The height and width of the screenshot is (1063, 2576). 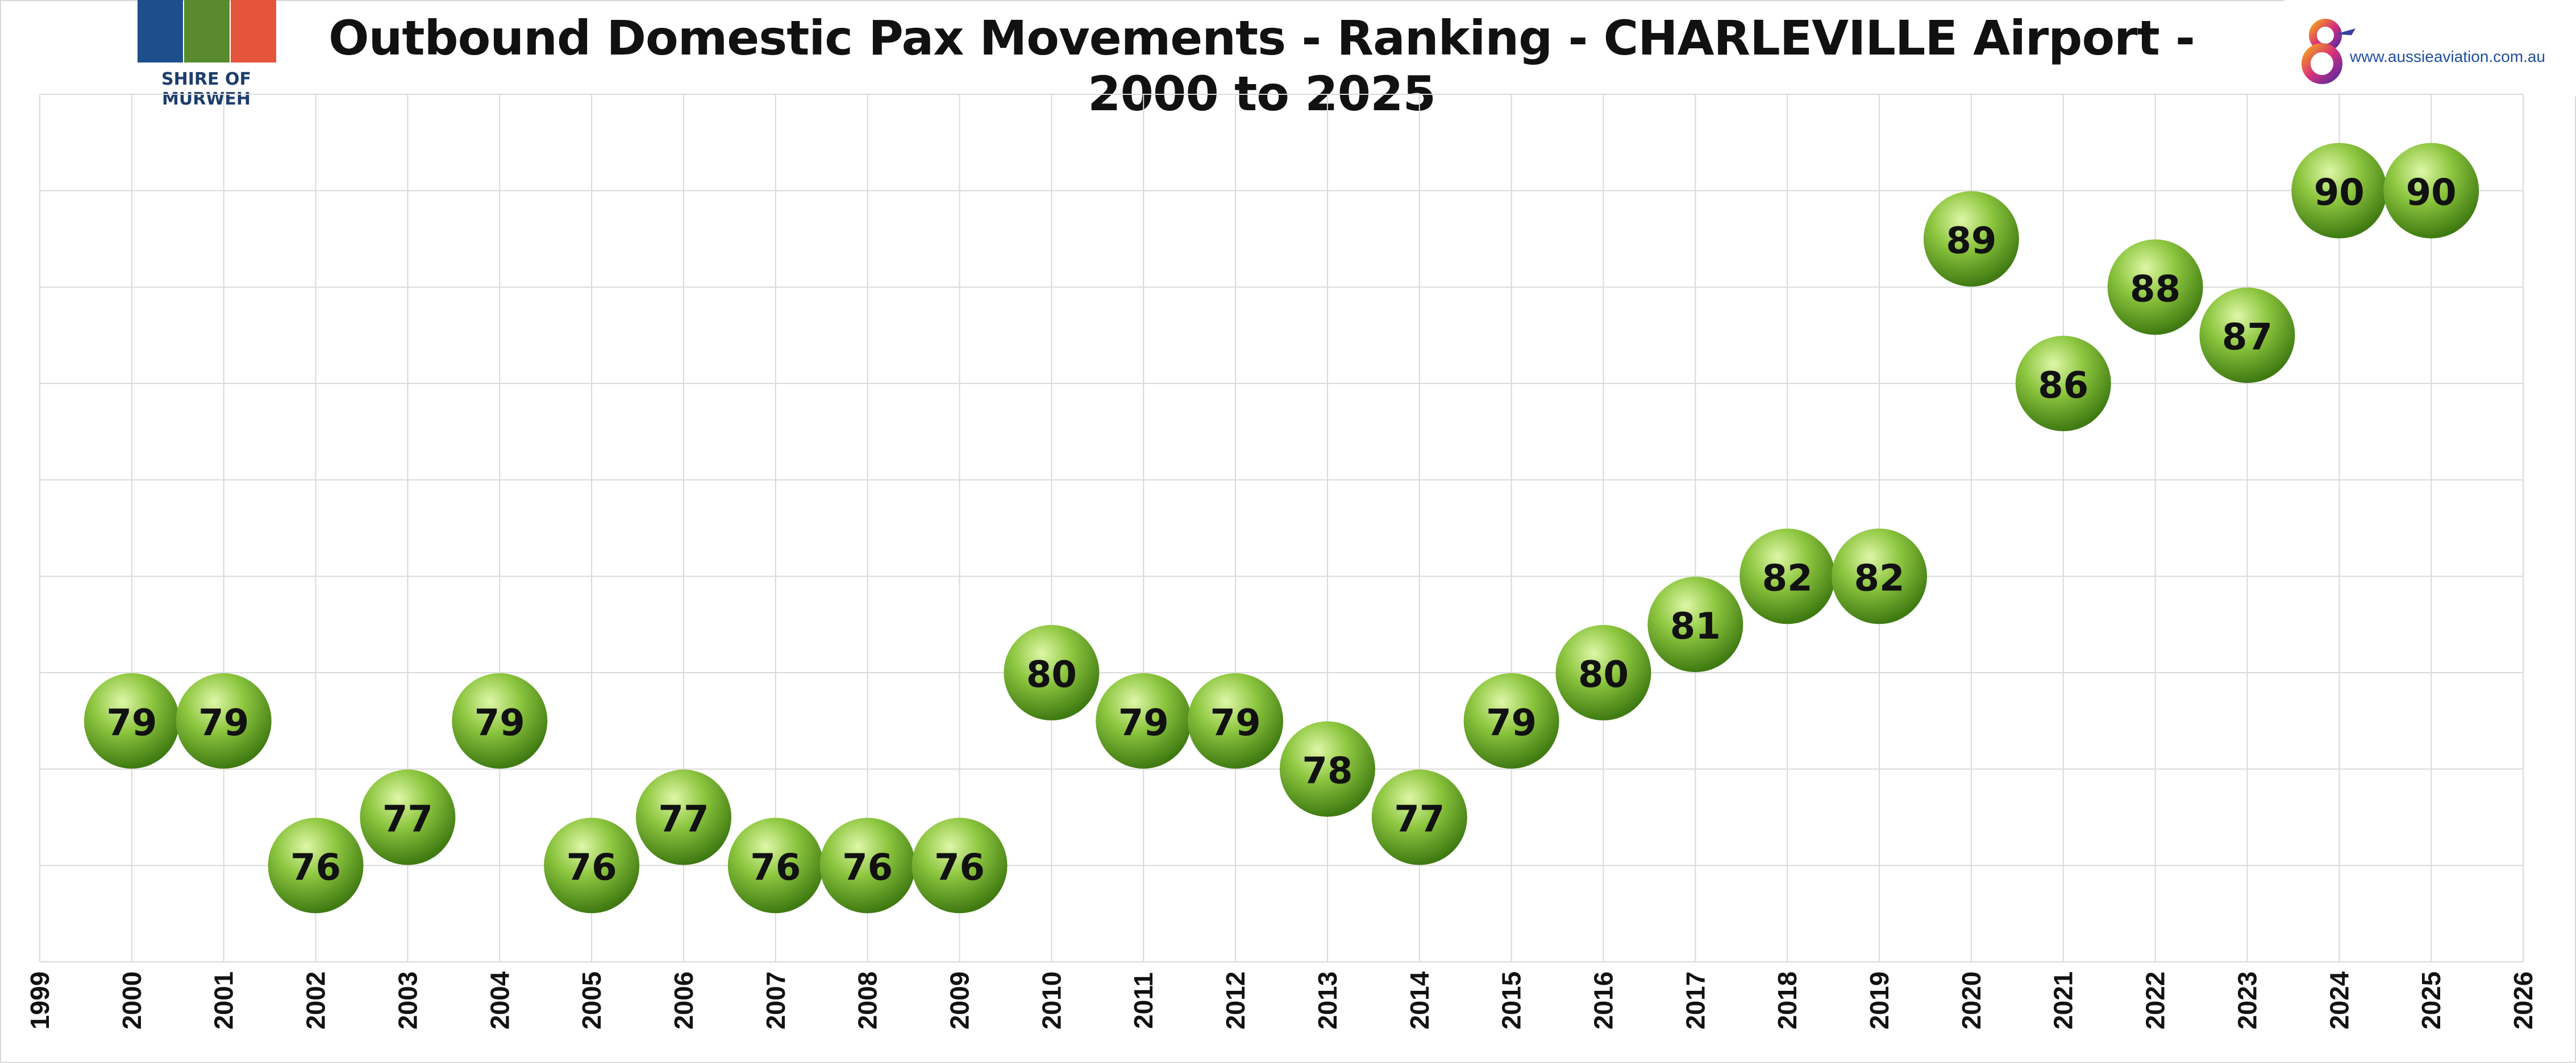 I want to click on data-point-label: 81, so click(x=1695, y=627).